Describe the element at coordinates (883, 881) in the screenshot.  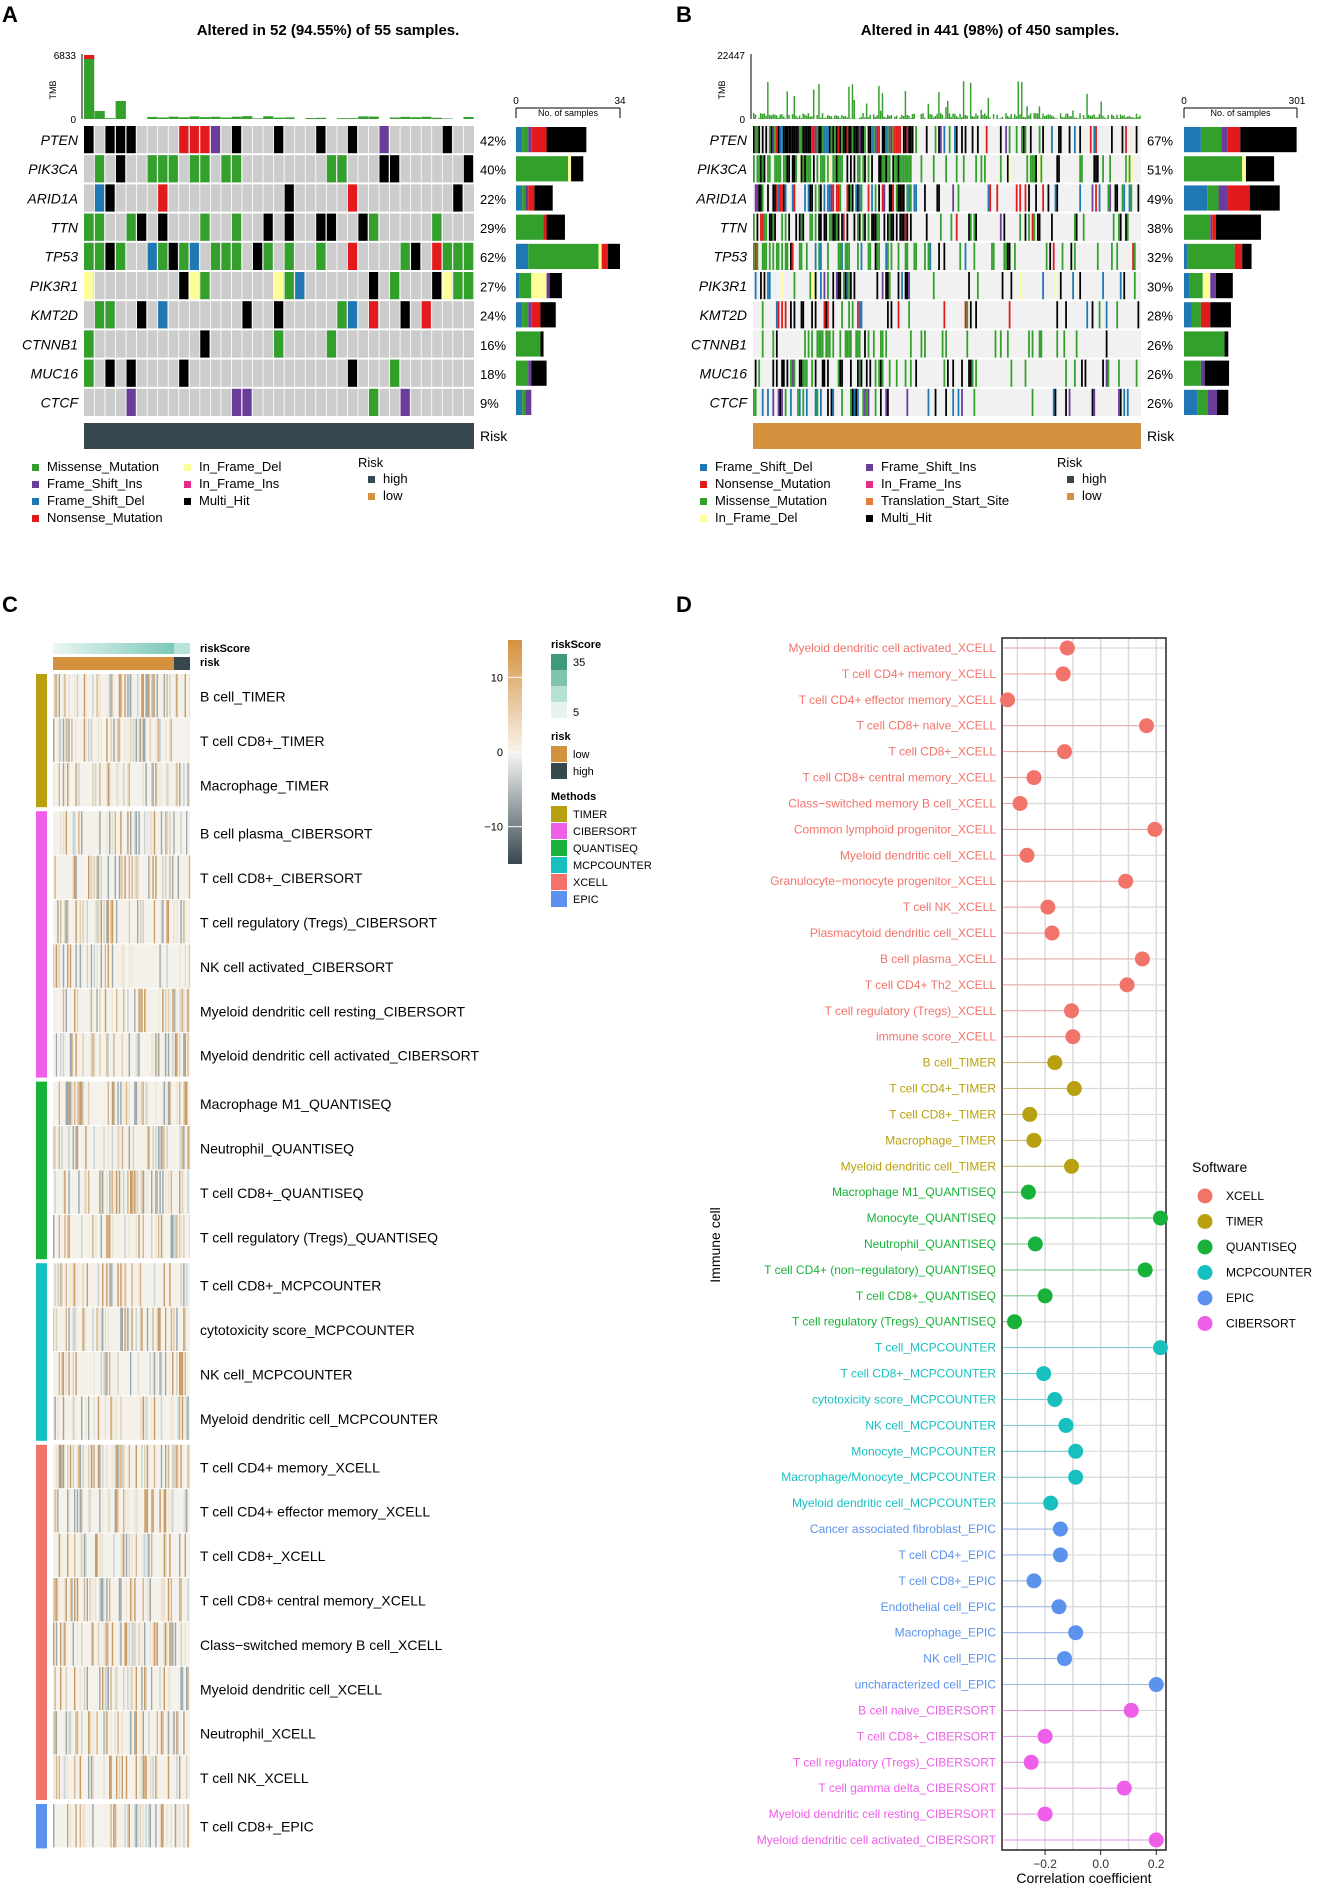
I see `point-label: Granulocyte−monocyte progenitor_XCELL` at that location.